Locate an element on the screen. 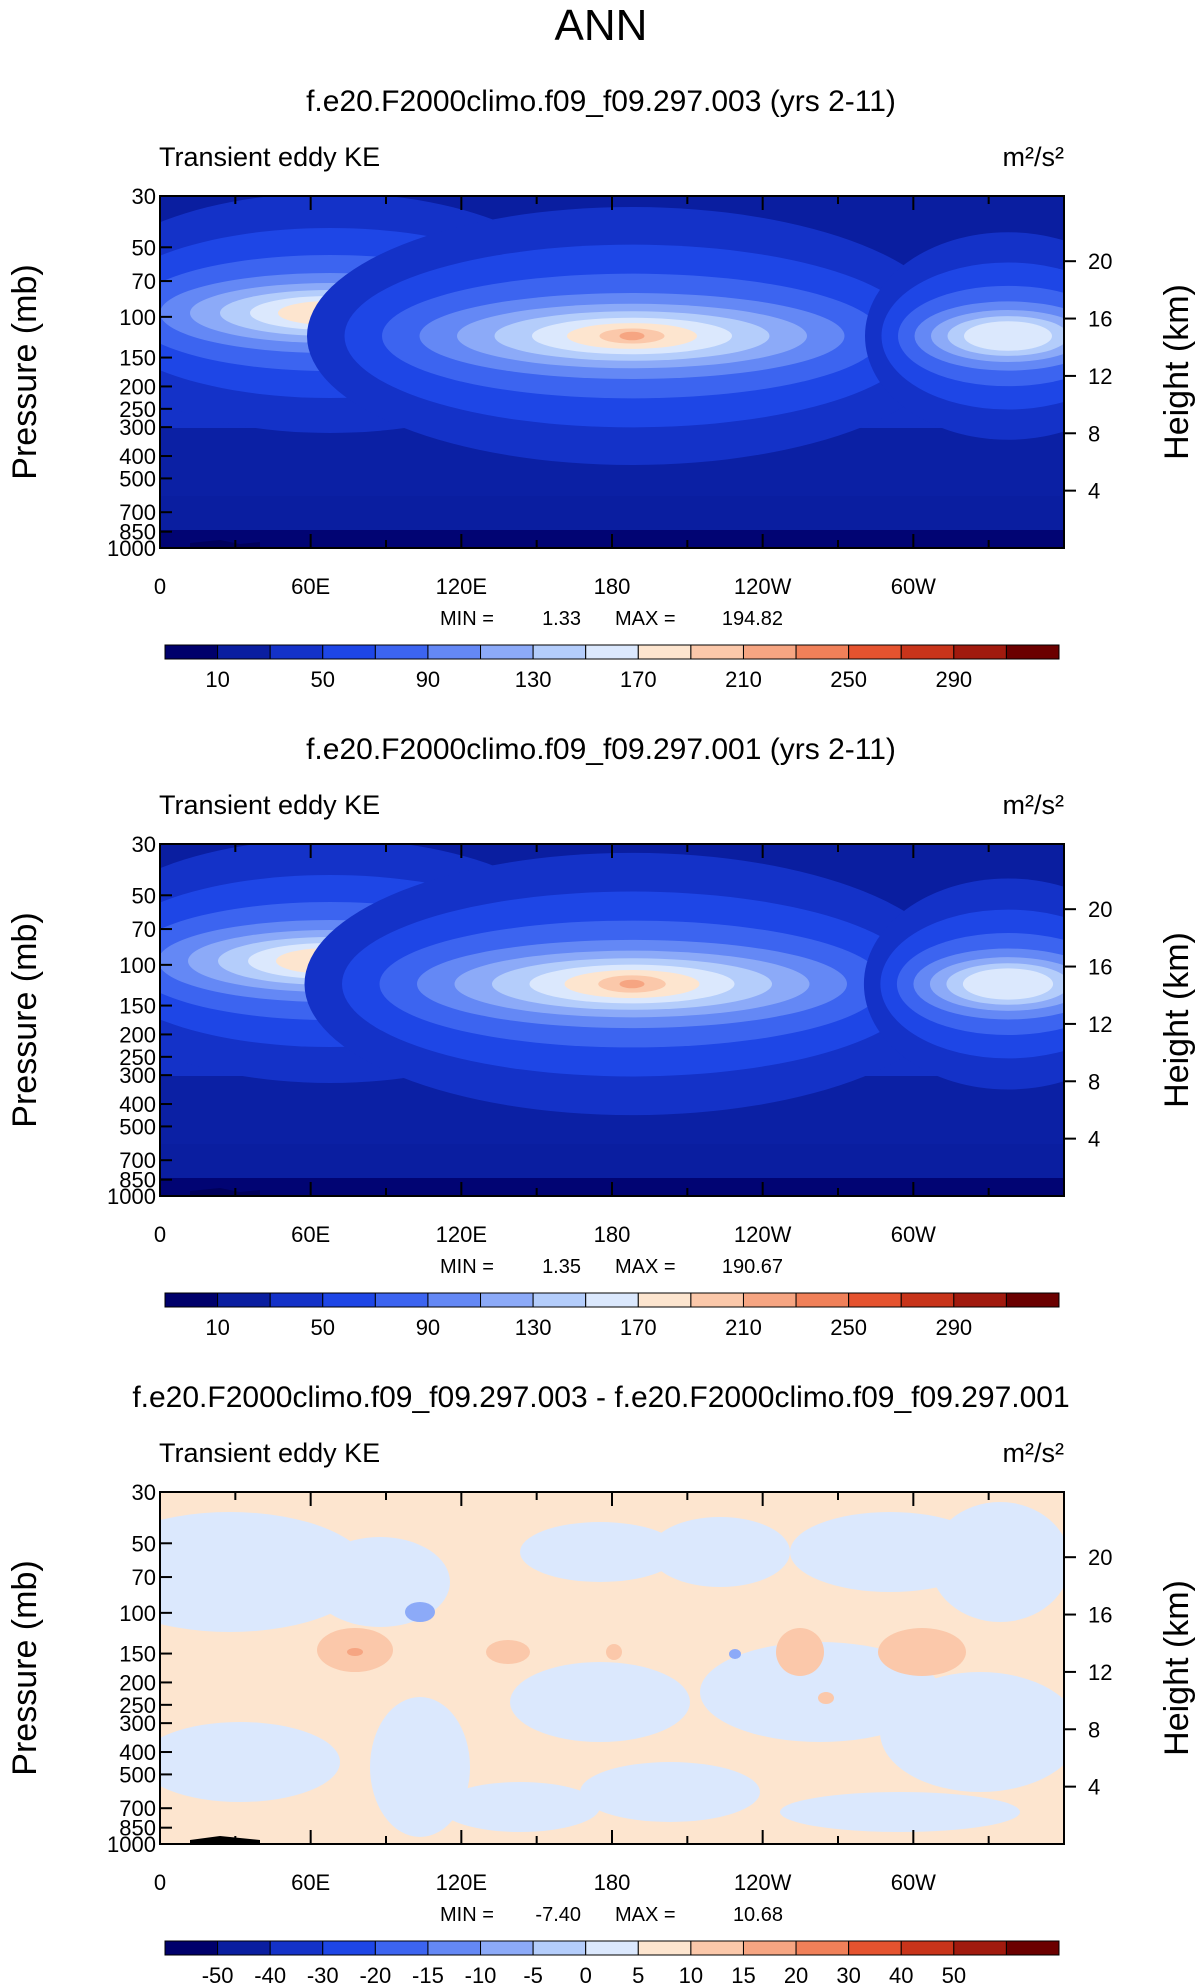 The height and width of the screenshot is (1987, 1202). panel-2-min-value: 1.35 is located at coordinates (561, 1267).